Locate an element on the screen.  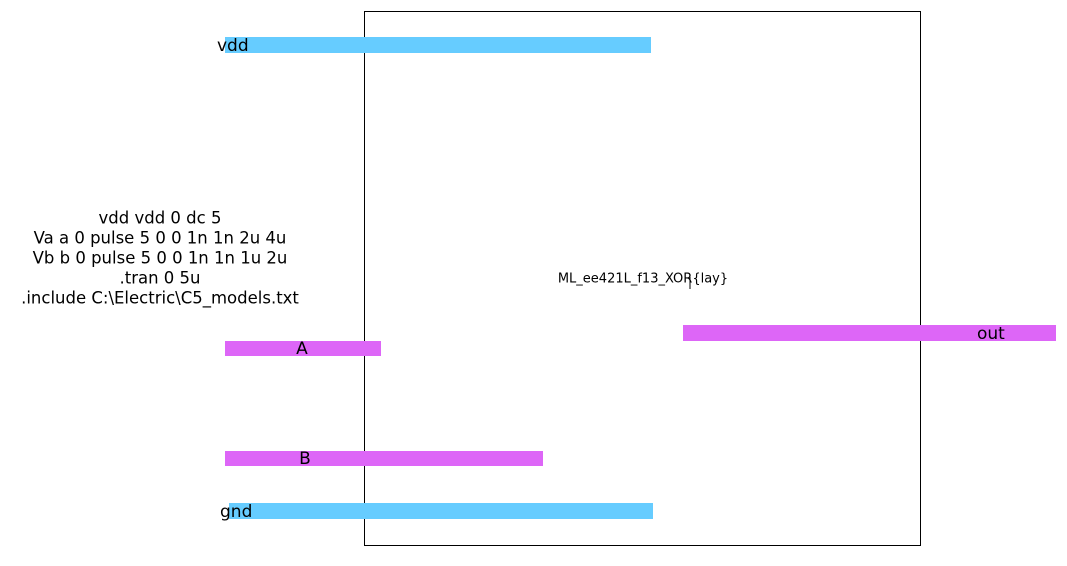
vdd-rail is located at coordinates (438, 45).